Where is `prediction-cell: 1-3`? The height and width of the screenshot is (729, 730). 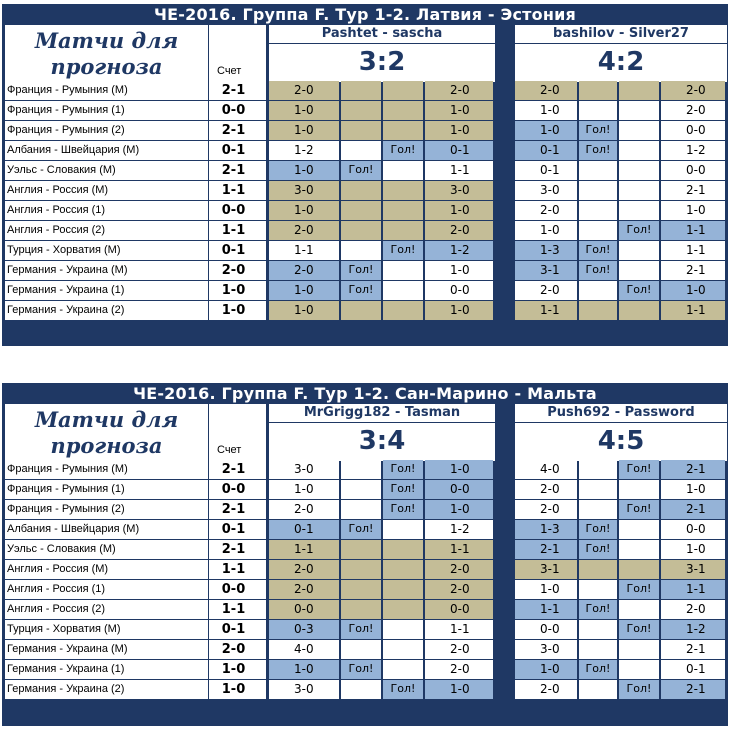
prediction-cell: 1-3 is located at coordinates (546, 250).